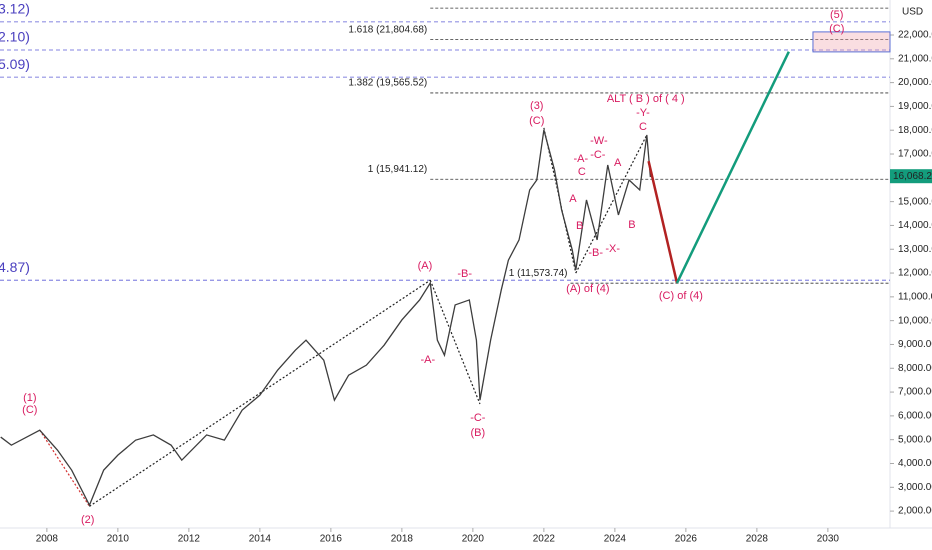 The image size is (932, 550). Describe the element at coordinates (915, 487) in the screenshot. I see `y-tick-label: 3,000.00` at that location.